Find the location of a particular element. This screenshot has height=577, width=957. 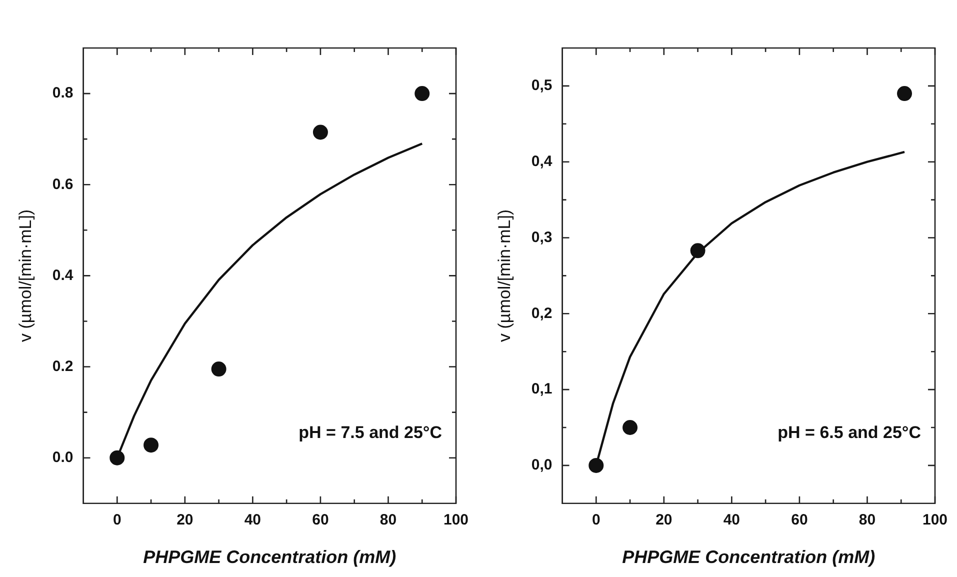

y-tick-label: 0,1 is located at coordinates (541, 389).